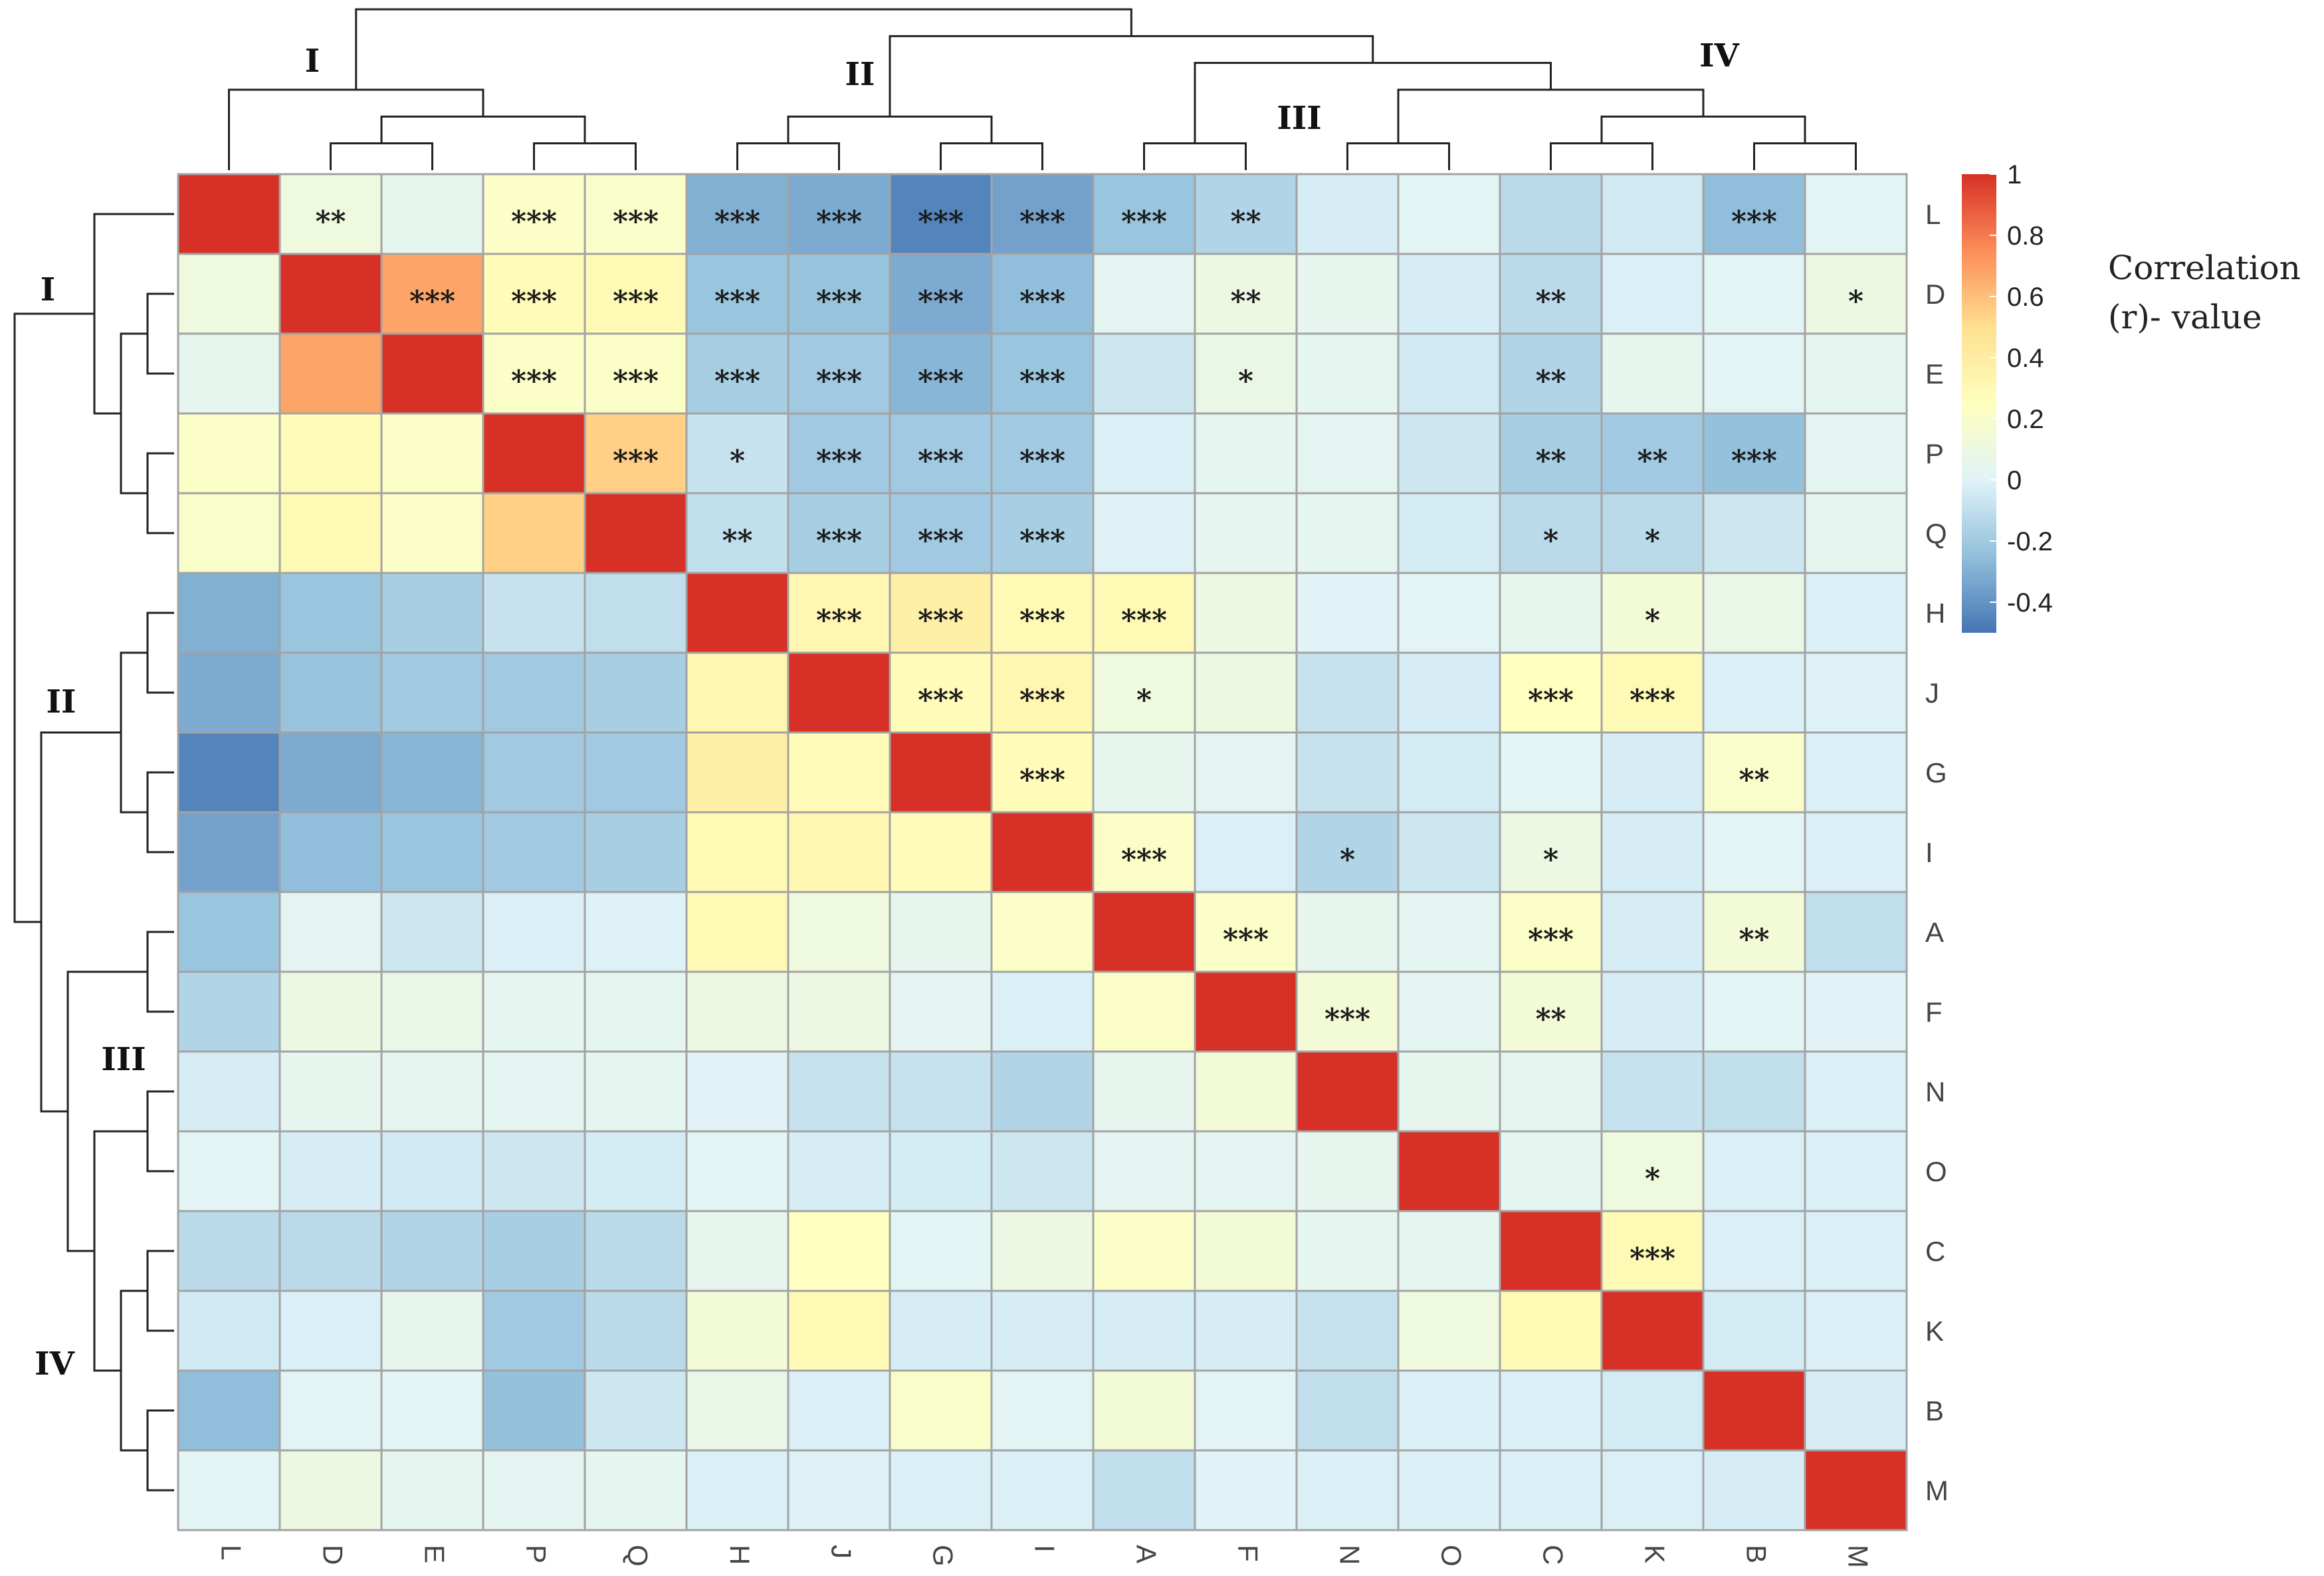 This screenshot has height=1576, width=2324. Describe the element at coordinates (1856, 373) in the screenshot. I see `heatmap-cell-E-M` at that location.